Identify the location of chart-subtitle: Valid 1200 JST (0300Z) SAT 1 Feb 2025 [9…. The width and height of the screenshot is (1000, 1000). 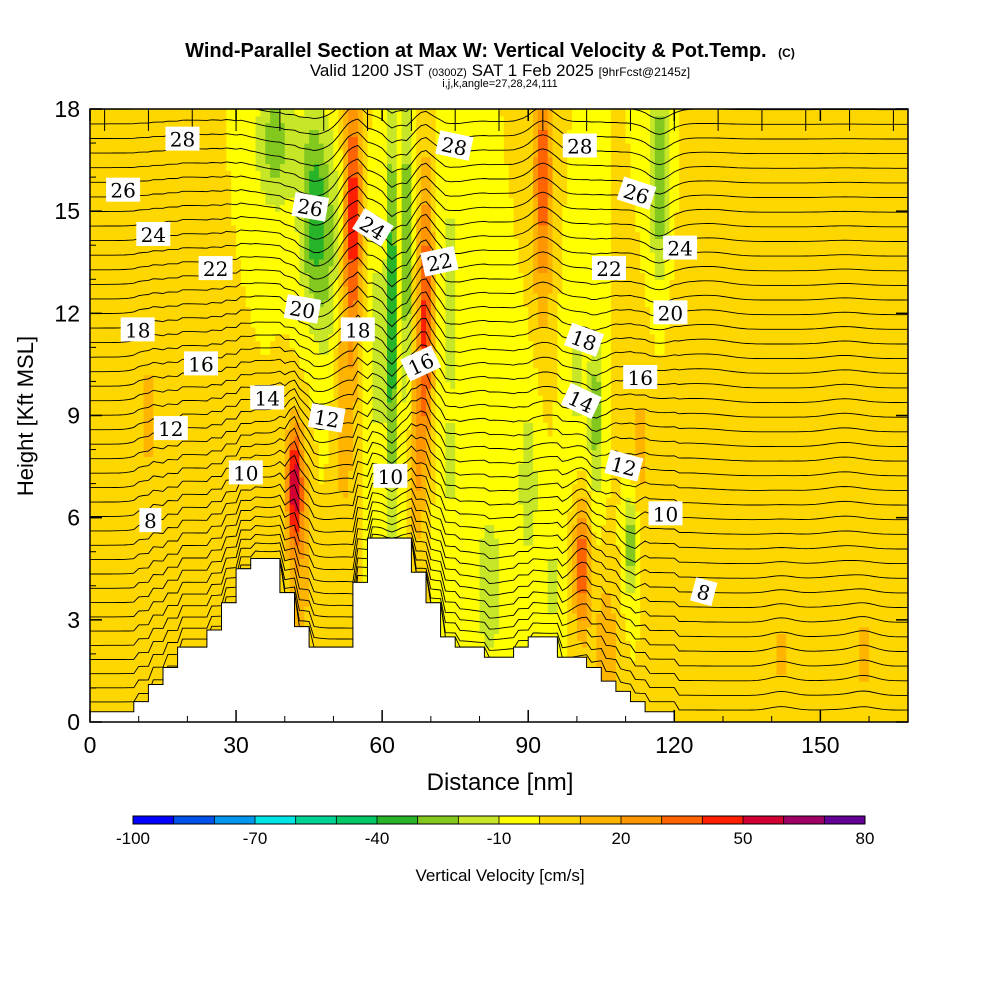
(500, 70).